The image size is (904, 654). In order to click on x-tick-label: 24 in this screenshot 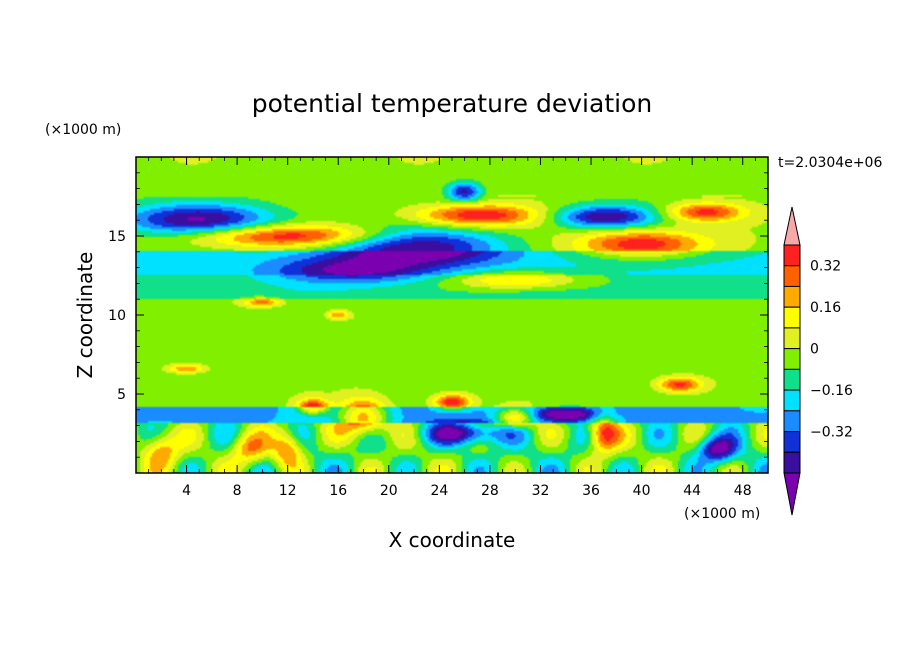, I will do `click(439, 491)`.